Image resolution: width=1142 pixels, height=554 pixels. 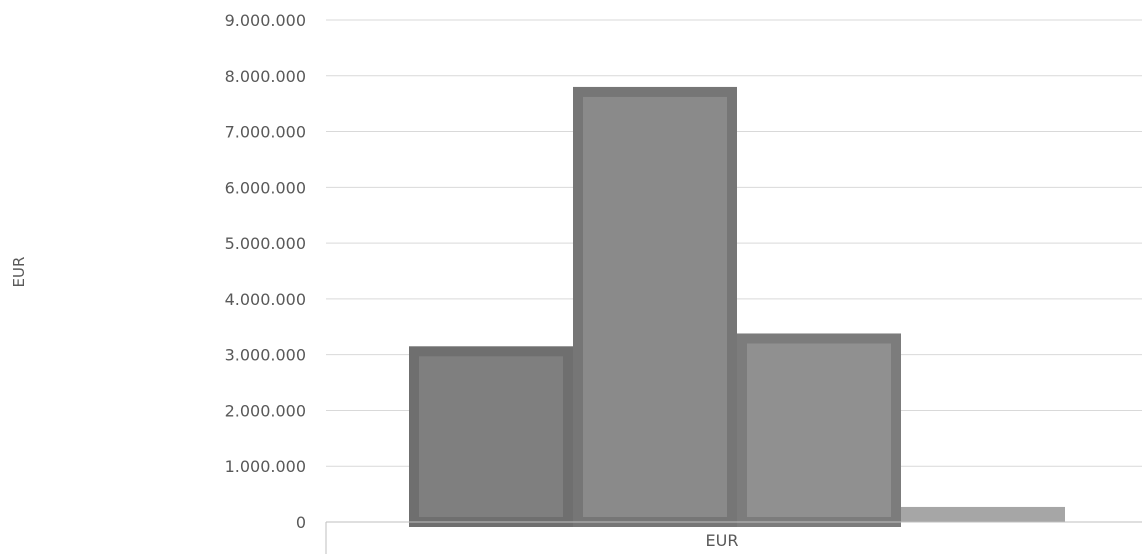 I want to click on y-tick-label: 1.000.000, so click(x=265, y=466).